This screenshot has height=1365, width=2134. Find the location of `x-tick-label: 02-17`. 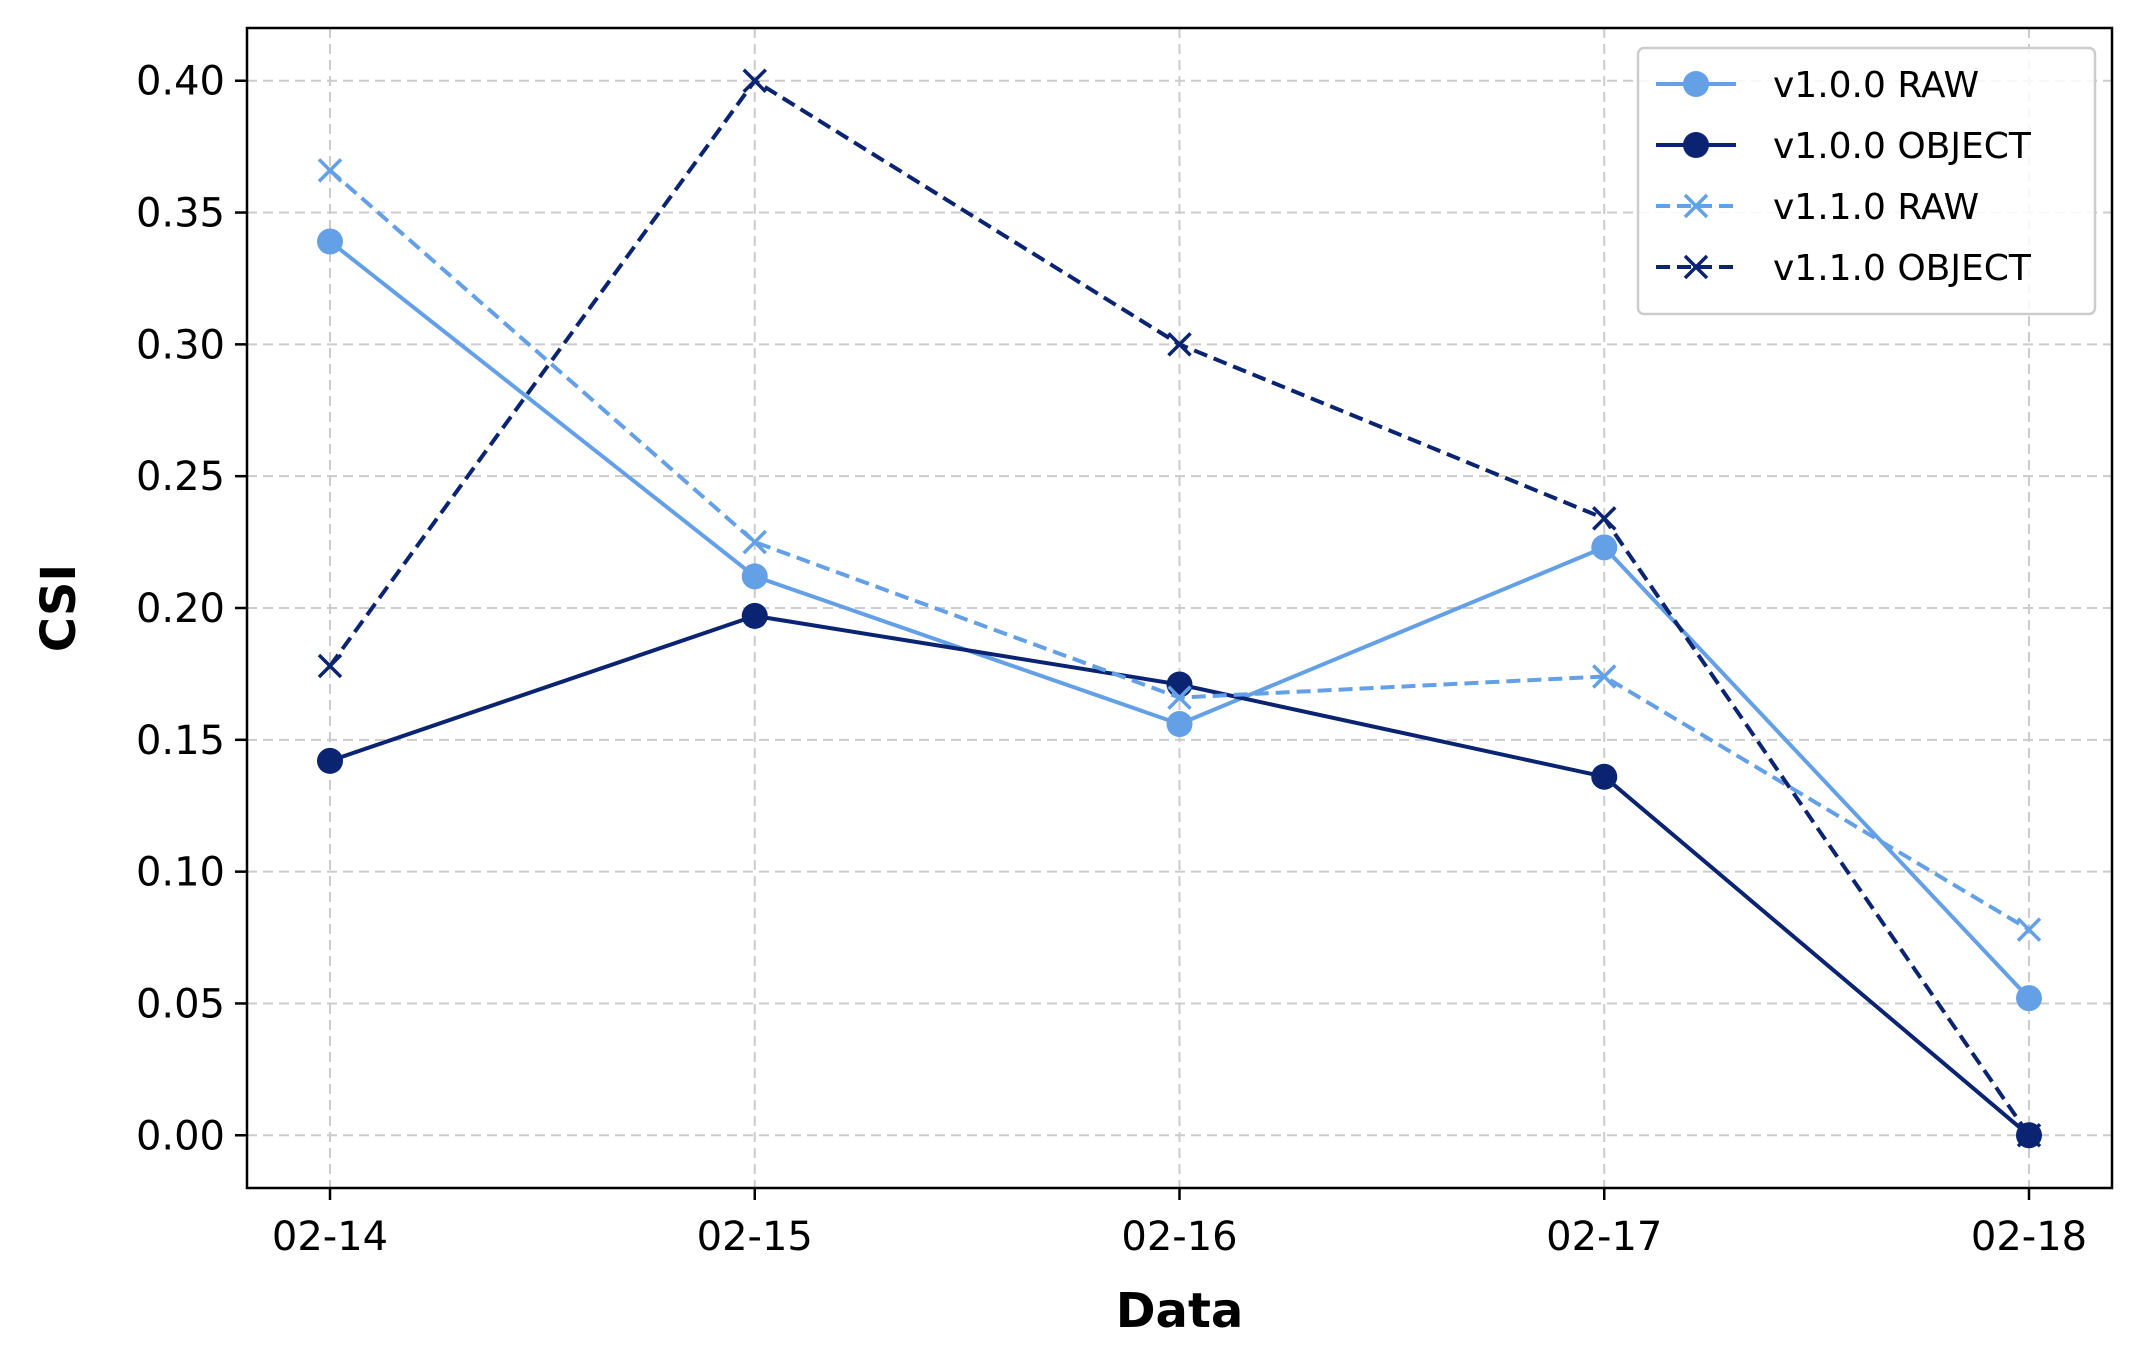

x-tick-label: 02-17 is located at coordinates (1604, 1237).